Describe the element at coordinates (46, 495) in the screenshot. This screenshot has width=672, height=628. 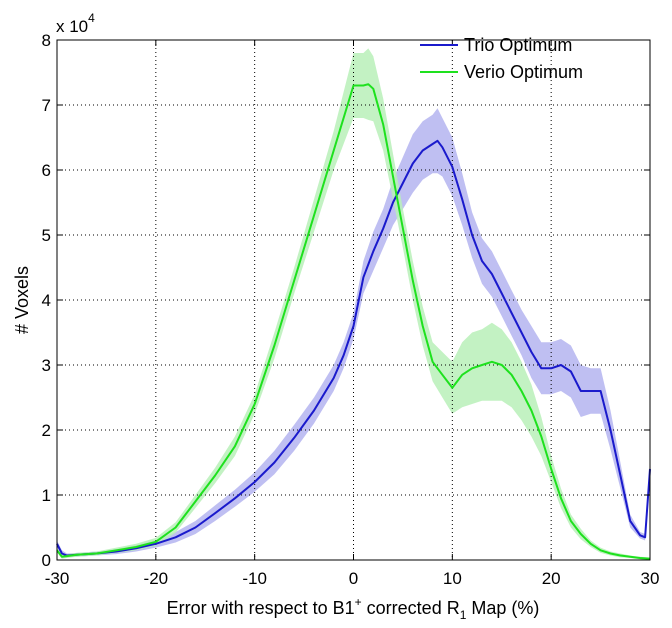
I see `y-tick-label: 1` at that location.